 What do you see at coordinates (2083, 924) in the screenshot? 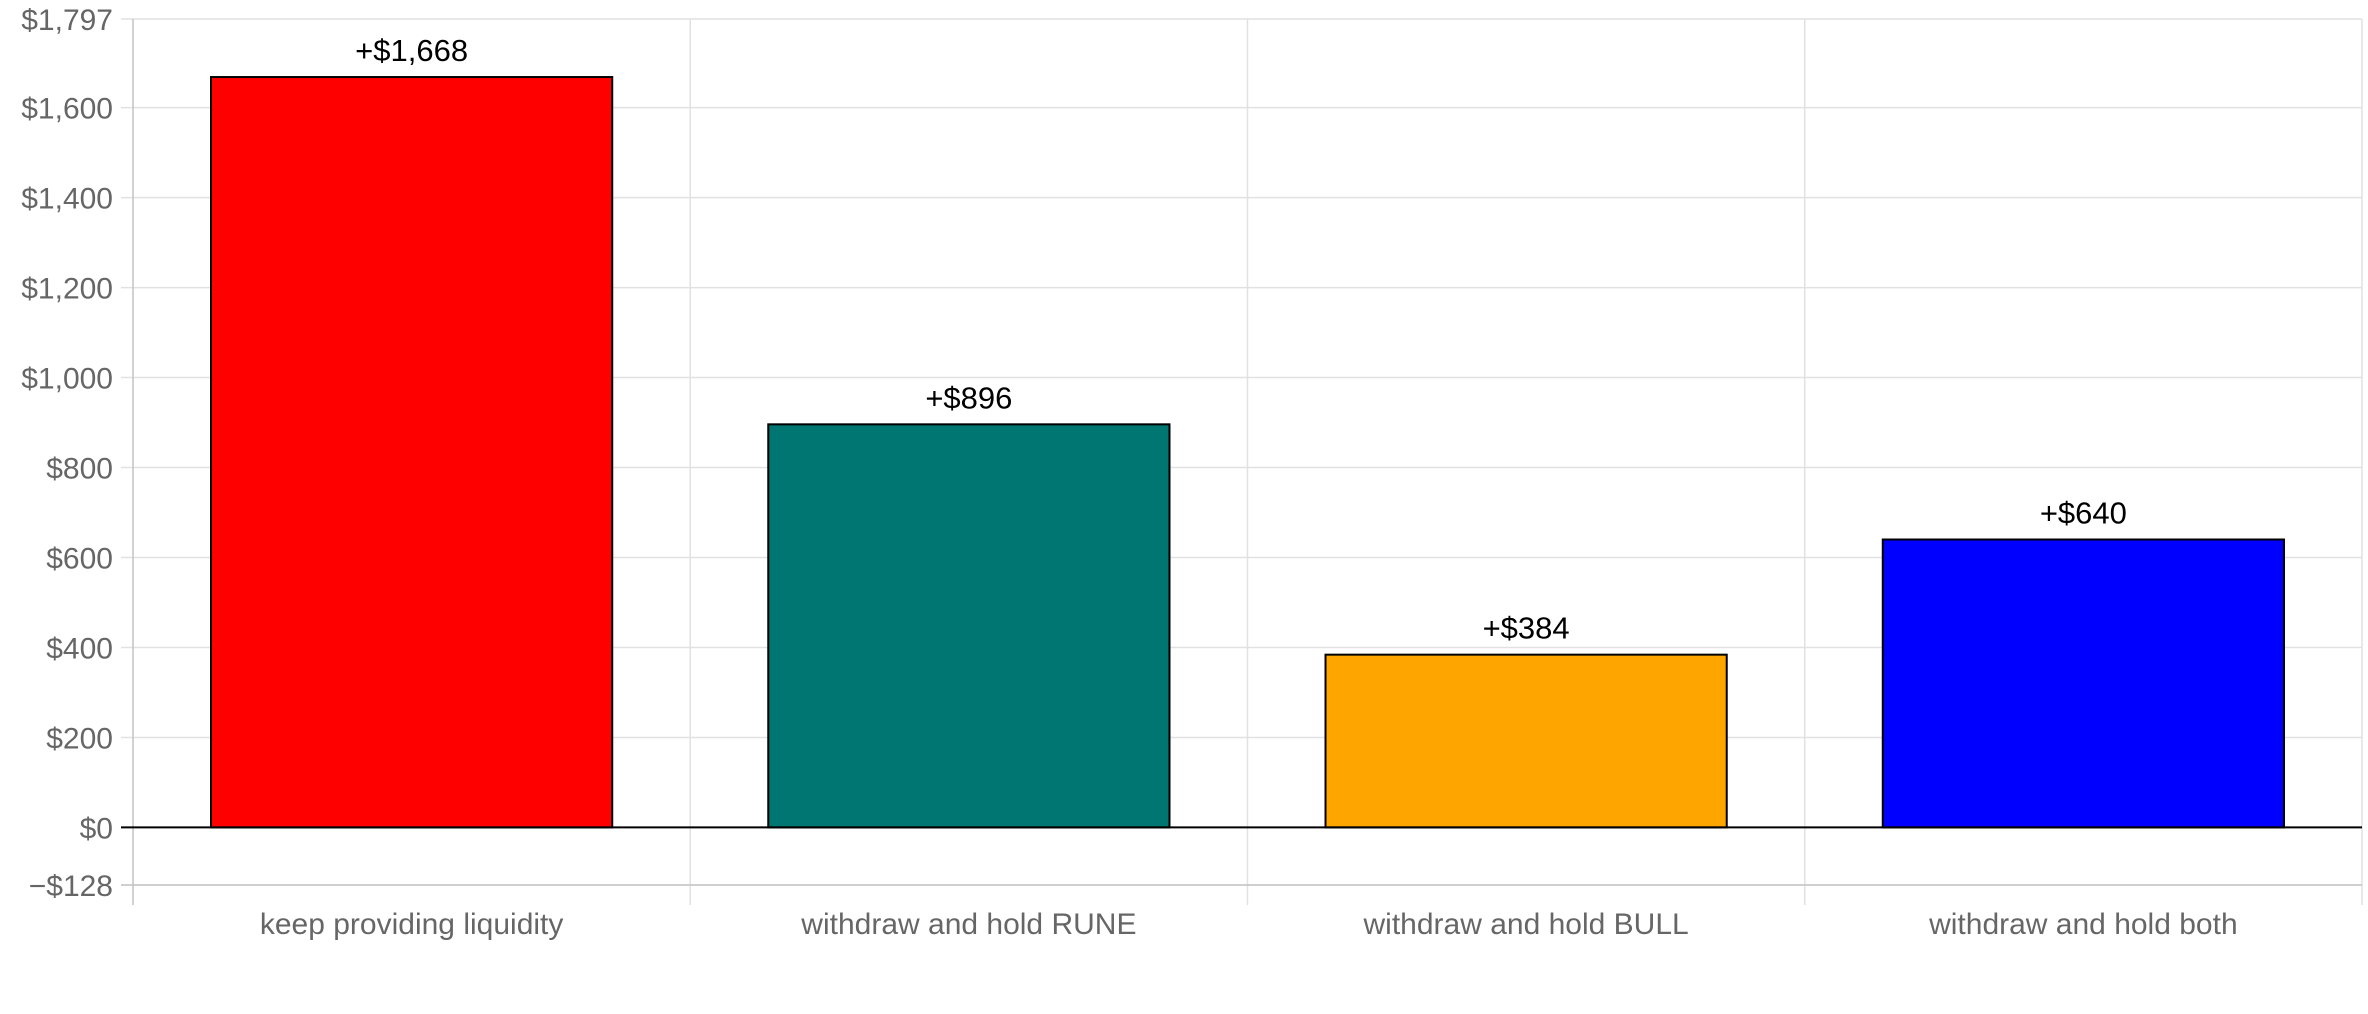
I see `x-category-label: withdraw and hold both` at bounding box center [2083, 924].